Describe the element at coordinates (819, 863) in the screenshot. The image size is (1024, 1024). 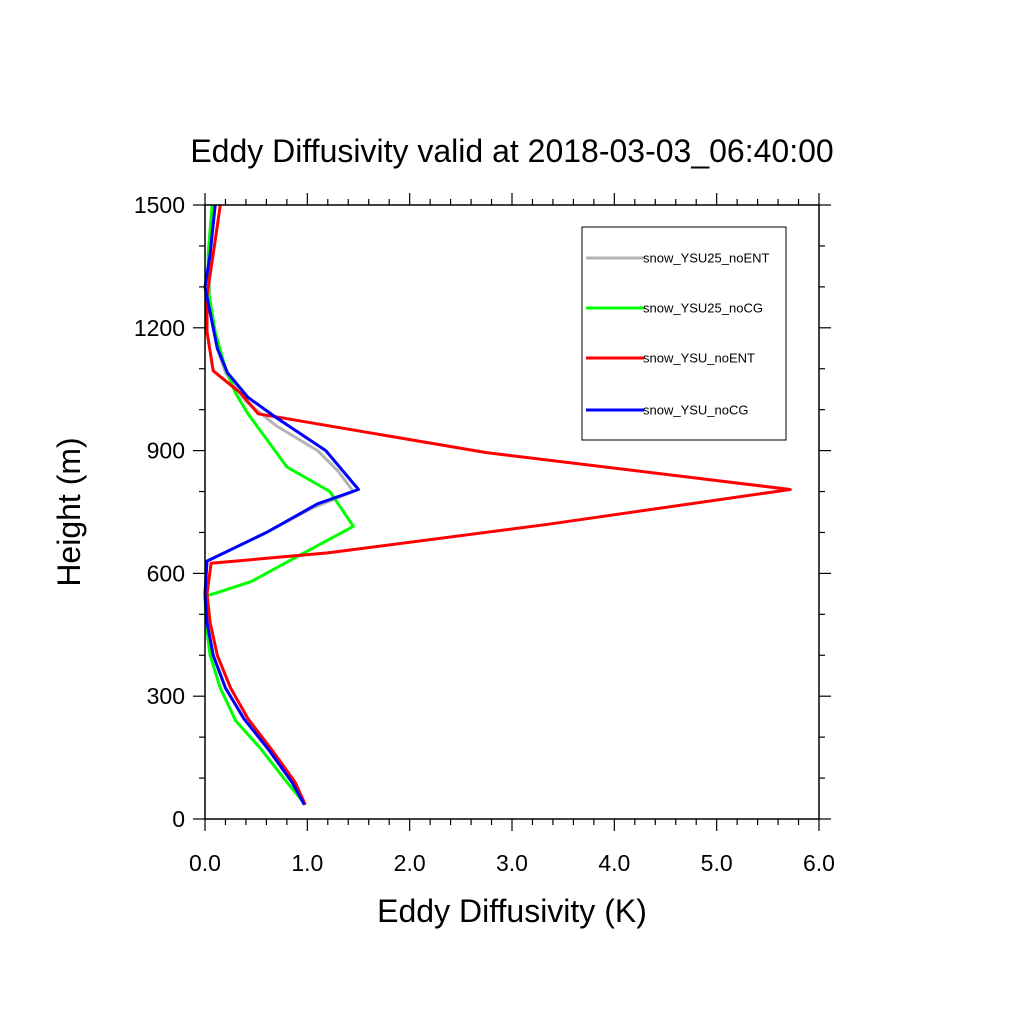
I see `x-tick-label: 6.0` at that location.